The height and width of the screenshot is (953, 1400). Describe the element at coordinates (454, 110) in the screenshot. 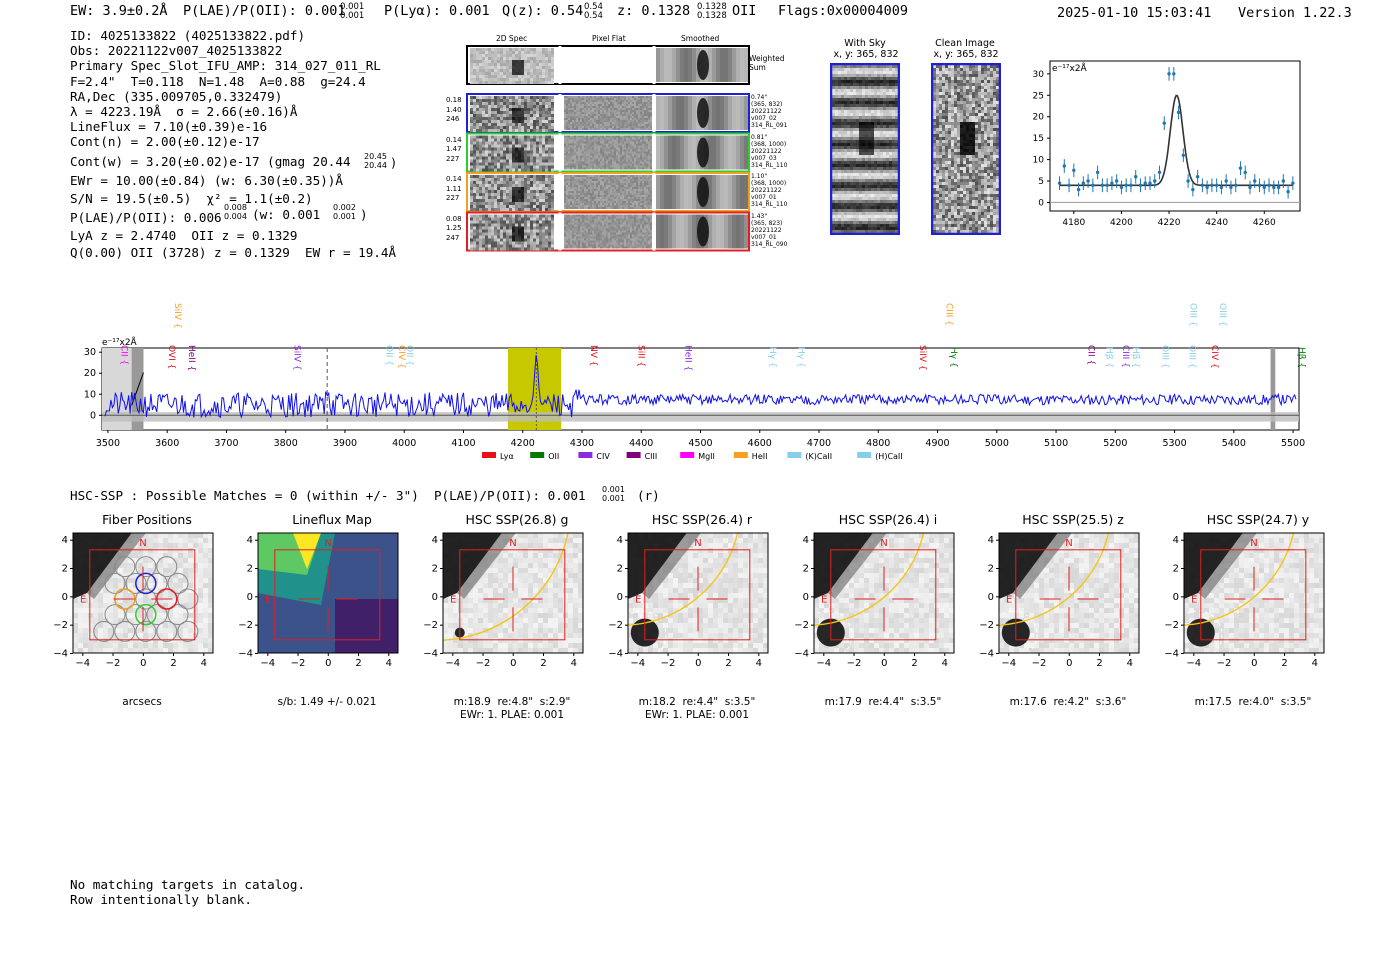

I see `cutout-row-left-label: 0.18 1.40 246` at that location.